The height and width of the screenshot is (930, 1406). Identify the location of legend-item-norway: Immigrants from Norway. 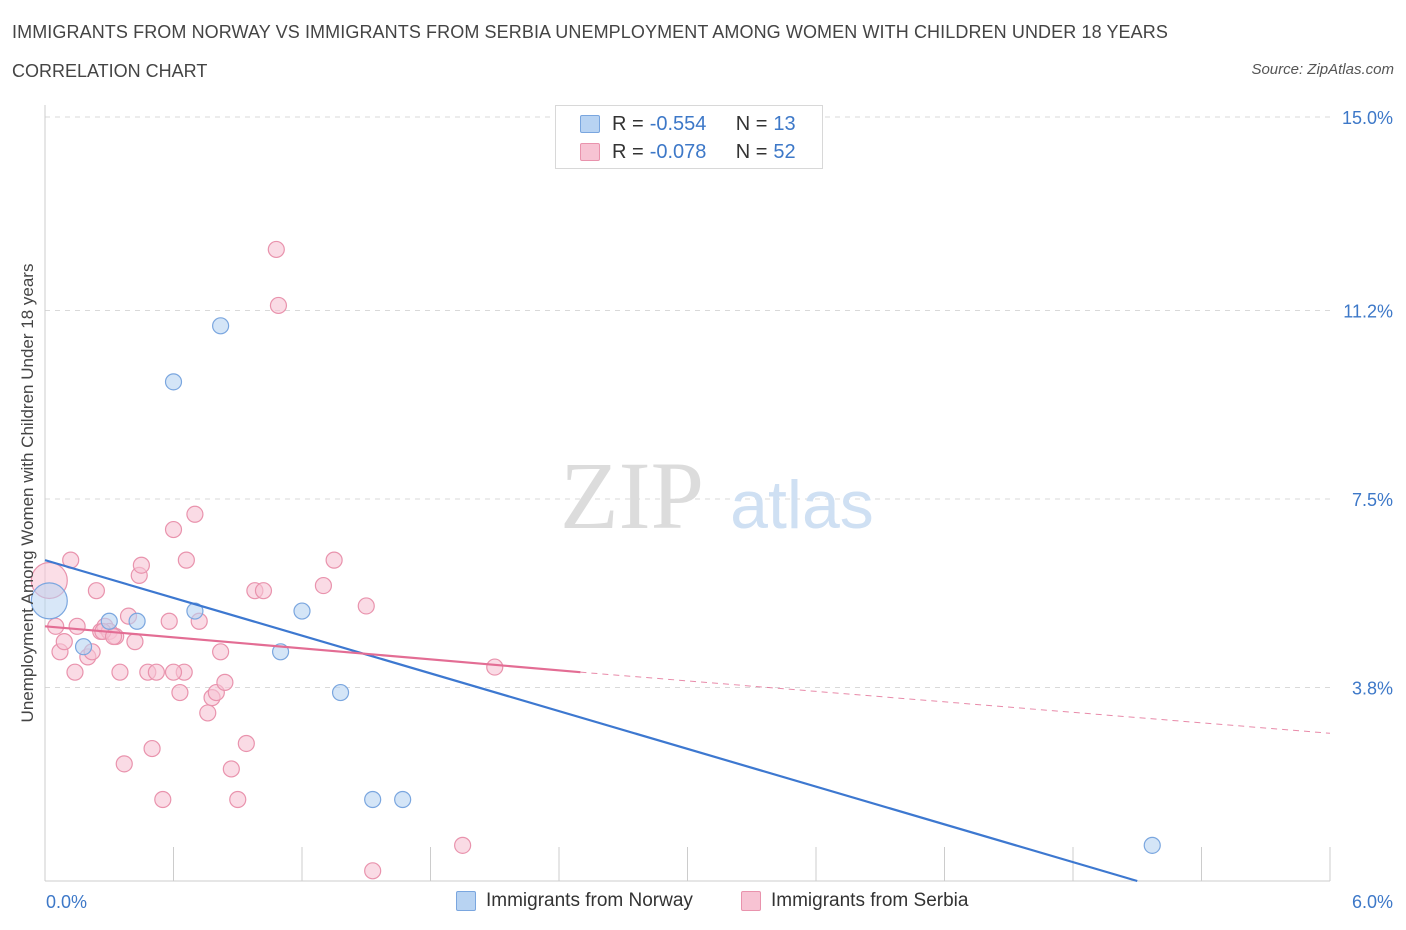
(574, 901).